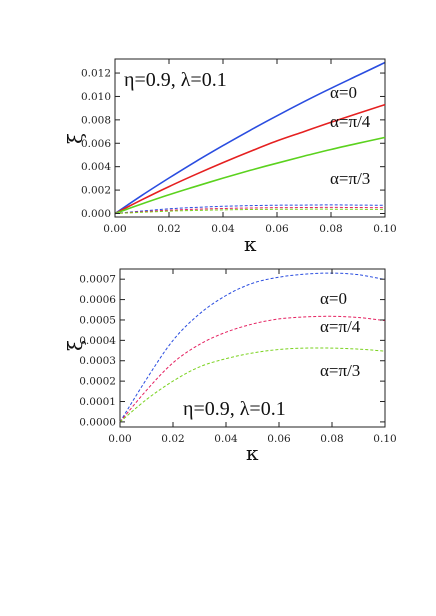  I want to click on annotation-alpha-pi4-bottom: α=π/4, so click(340, 326).